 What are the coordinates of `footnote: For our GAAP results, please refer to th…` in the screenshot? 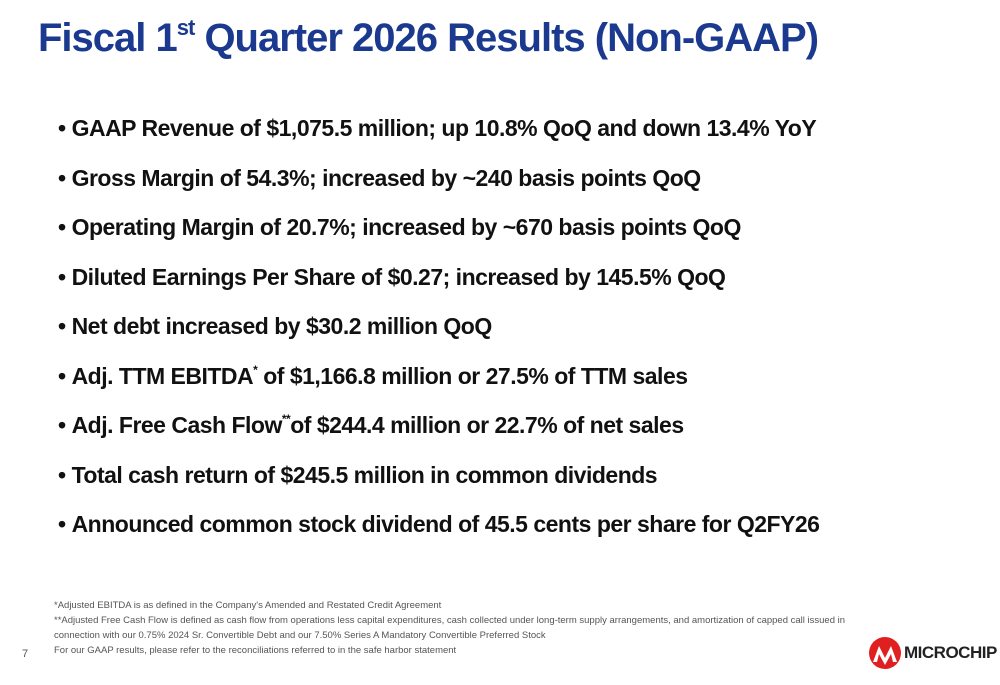 It's located at (255, 650).